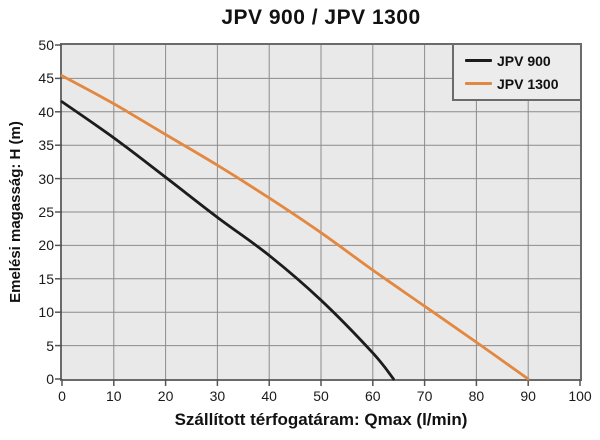  I want to click on x-tick-label: 40, so click(269, 396).